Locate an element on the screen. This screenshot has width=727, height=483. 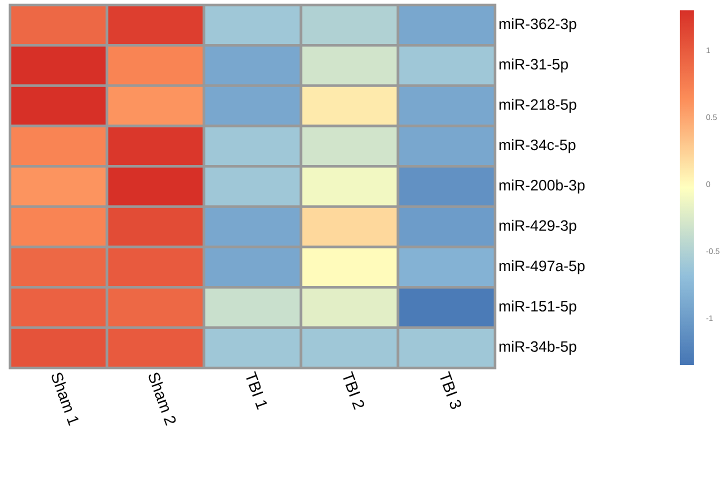
y-tick-label: miR-497a-5p is located at coordinates (542, 267).